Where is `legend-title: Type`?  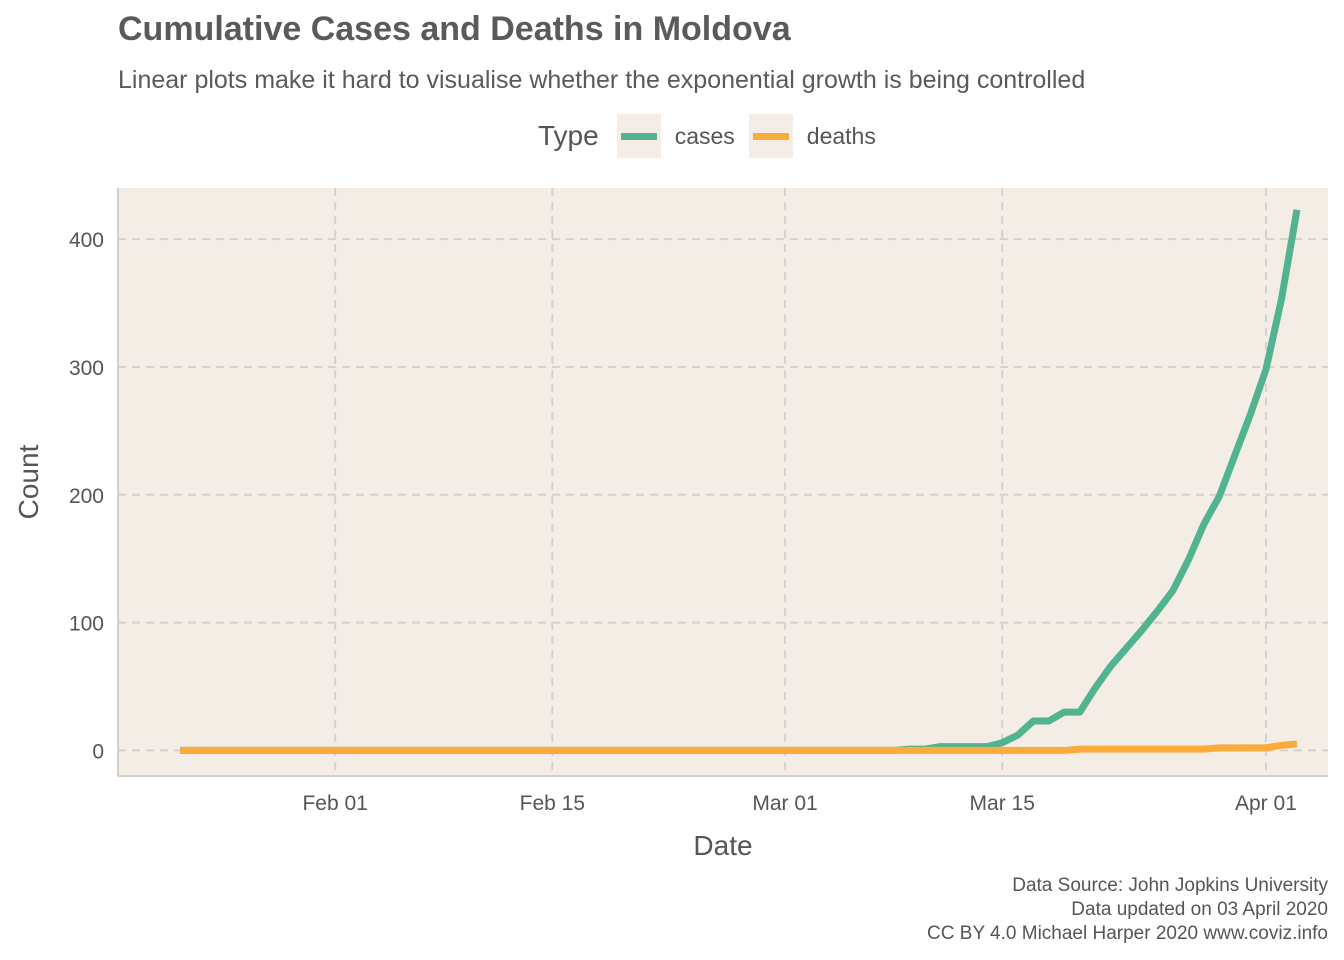 legend-title: Type is located at coordinates (568, 135).